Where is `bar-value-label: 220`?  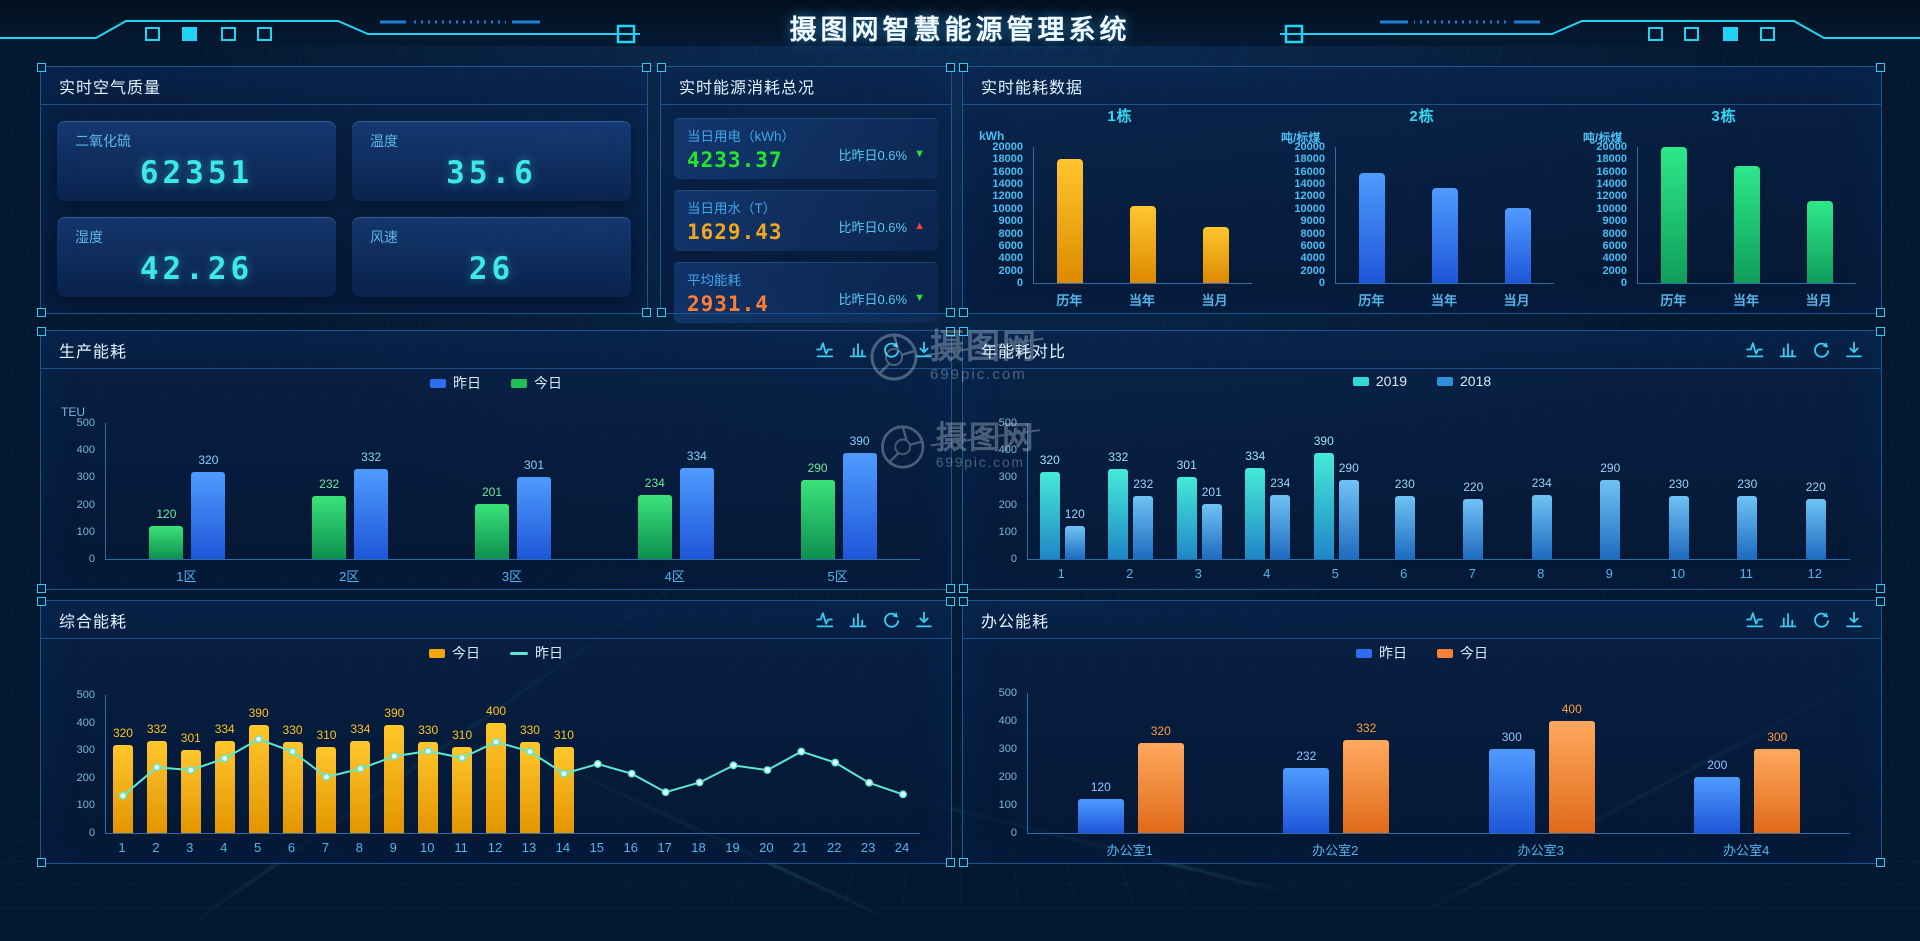
bar-value-label: 220 is located at coordinates (1473, 487).